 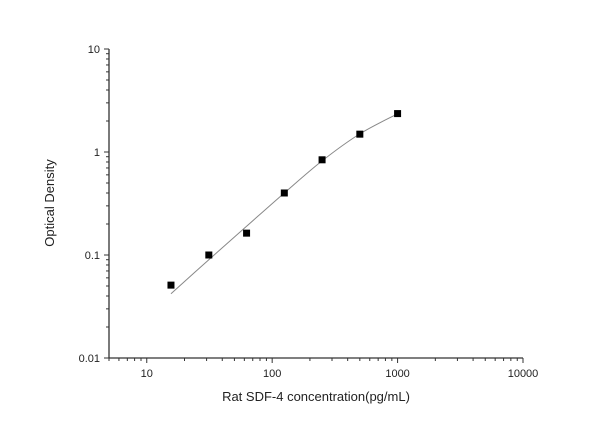 I want to click on x-tick-label: 100, so click(x=272, y=374).